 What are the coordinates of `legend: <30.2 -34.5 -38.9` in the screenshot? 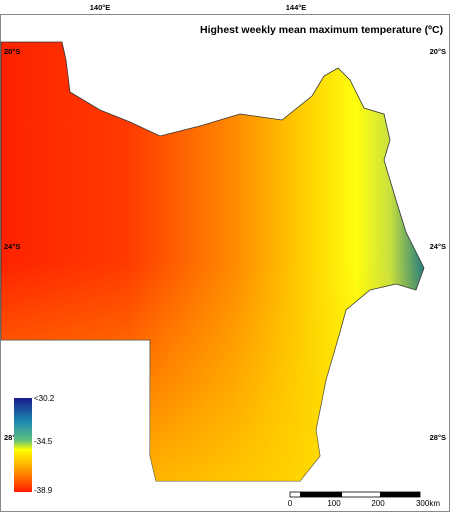 It's located at (34, 444).